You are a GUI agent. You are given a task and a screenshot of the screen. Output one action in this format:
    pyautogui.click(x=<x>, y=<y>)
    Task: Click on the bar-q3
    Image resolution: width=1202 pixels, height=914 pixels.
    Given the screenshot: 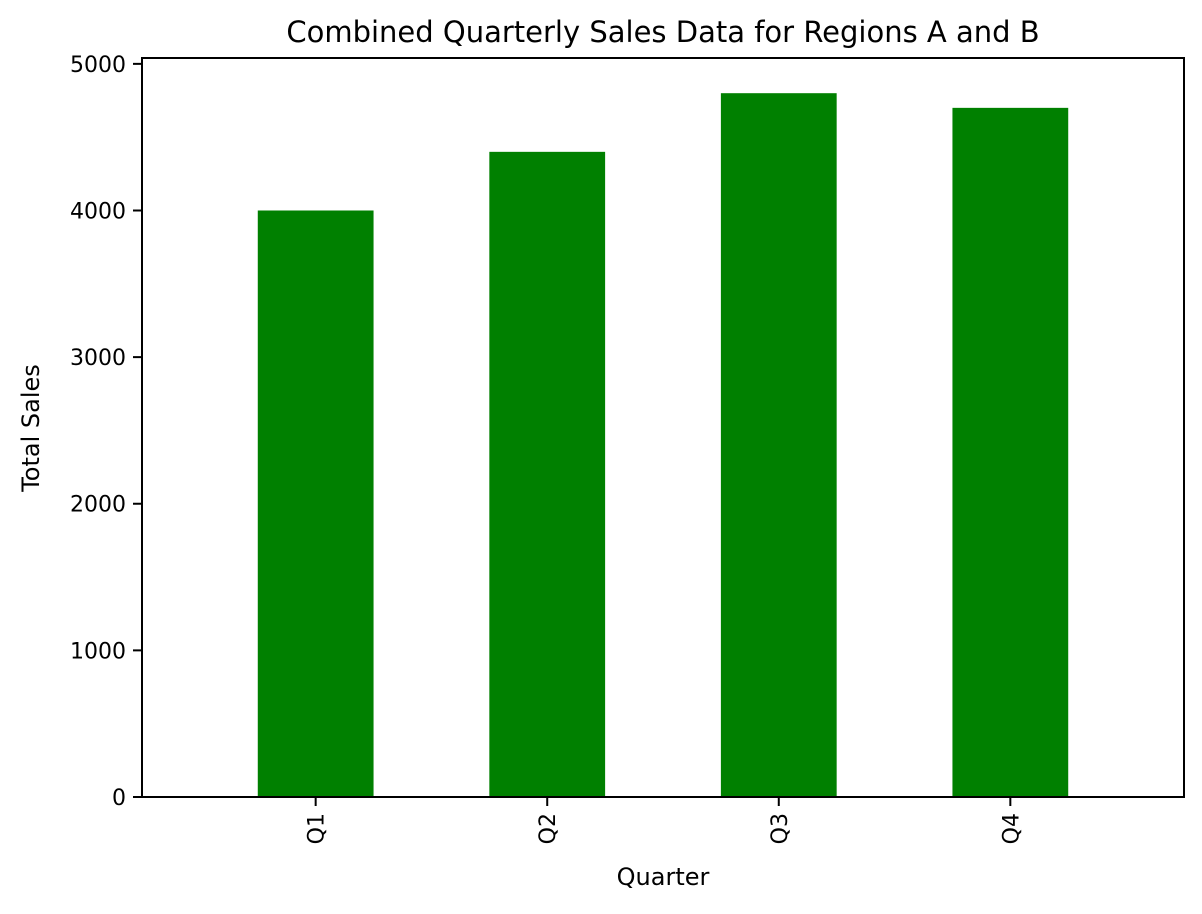 What is the action you would take?
    pyautogui.click(x=778, y=445)
    